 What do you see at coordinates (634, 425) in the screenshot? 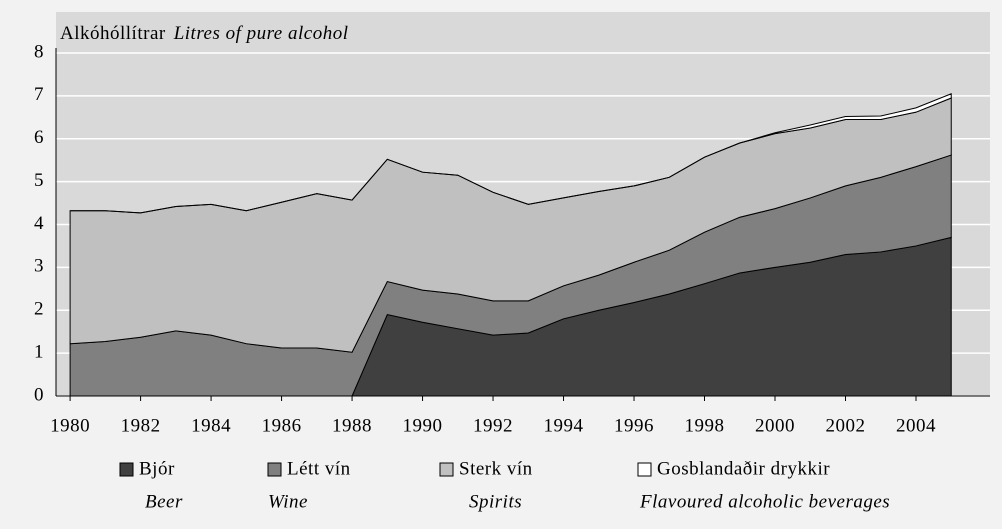
I see `x-tick-label: 1996` at bounding box center [634, 425].